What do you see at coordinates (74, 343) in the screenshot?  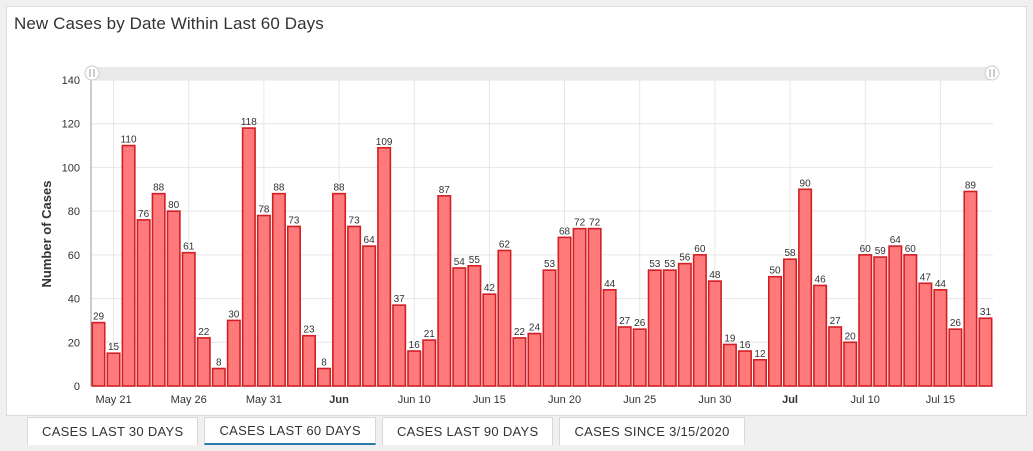 I see `y-tick-label: 20` at bounding box center [74, 343].